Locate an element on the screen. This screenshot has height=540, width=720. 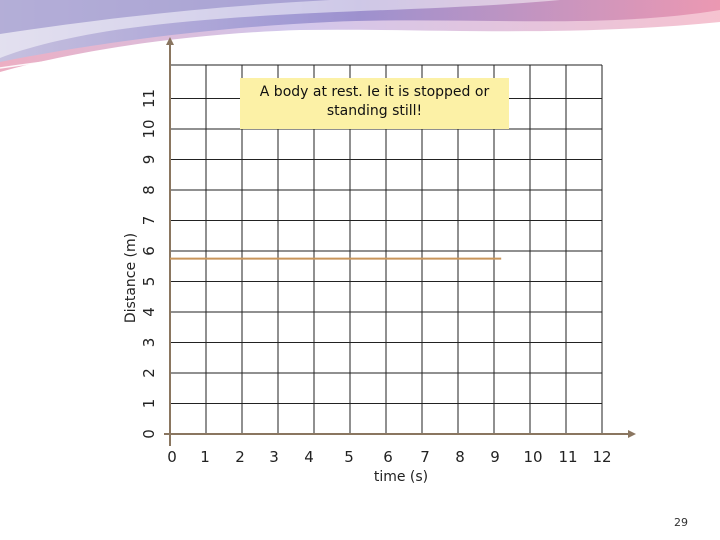
x-tick-label: 2 is located at coordinates (240, 457).